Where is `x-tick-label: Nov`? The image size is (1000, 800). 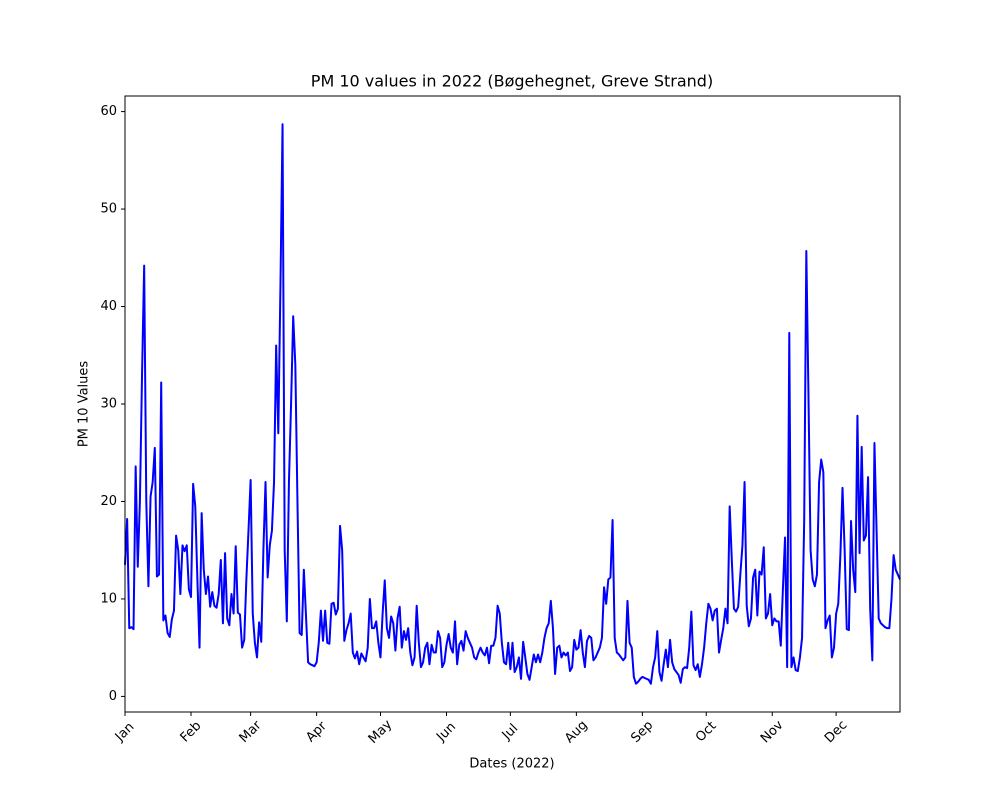 x-tick-label: Nov is located at coordinates (772, 732).